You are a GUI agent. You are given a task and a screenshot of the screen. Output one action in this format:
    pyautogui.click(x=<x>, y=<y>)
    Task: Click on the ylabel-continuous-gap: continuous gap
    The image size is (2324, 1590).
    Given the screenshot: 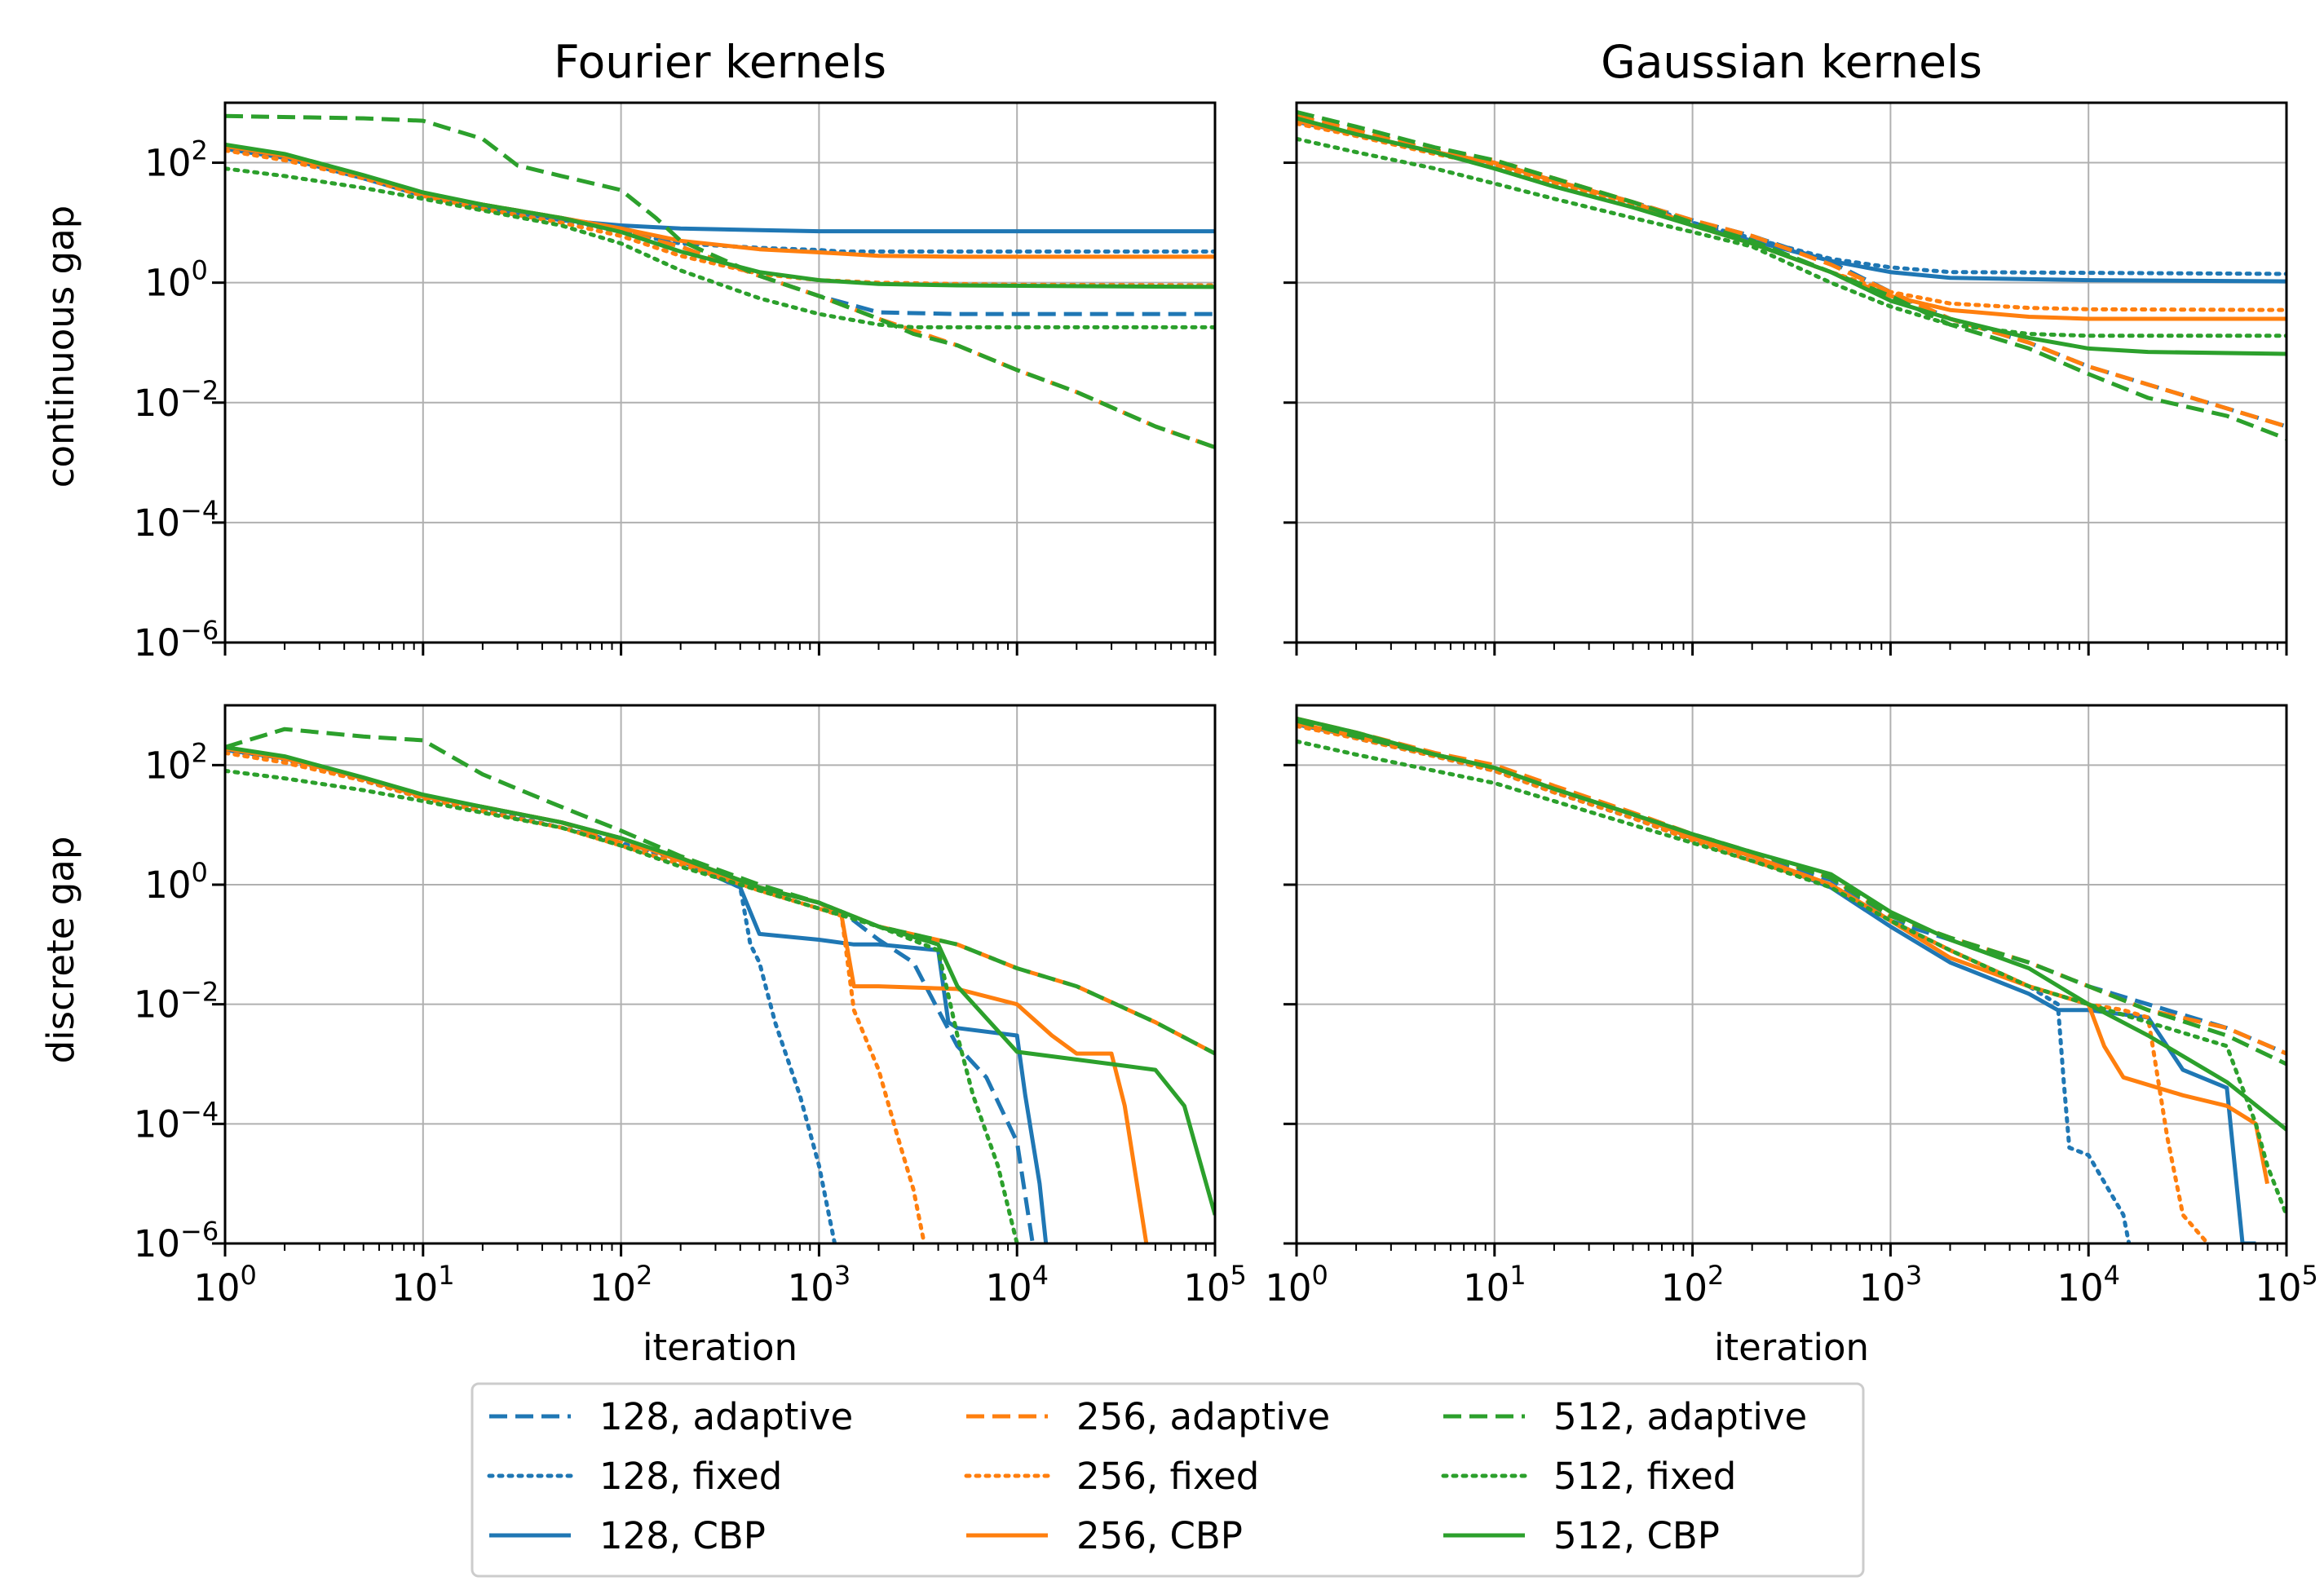 What is the action you would take?
    pyautogui.click(x=60, y=346)
    